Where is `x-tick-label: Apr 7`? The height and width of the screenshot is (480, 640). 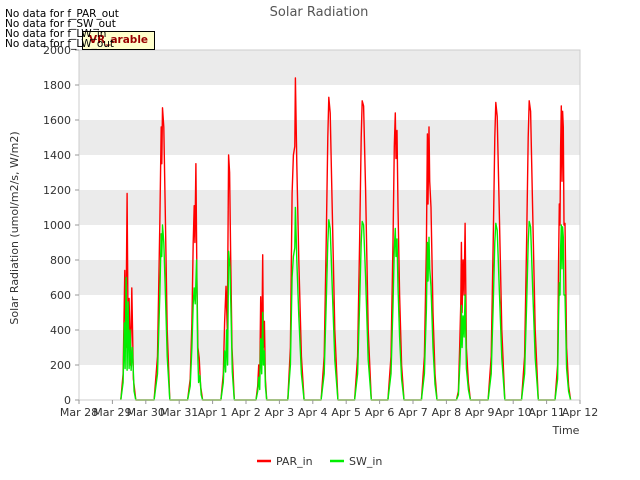
x-tick-label: Apr 7 is located at coordinates (413, 412).